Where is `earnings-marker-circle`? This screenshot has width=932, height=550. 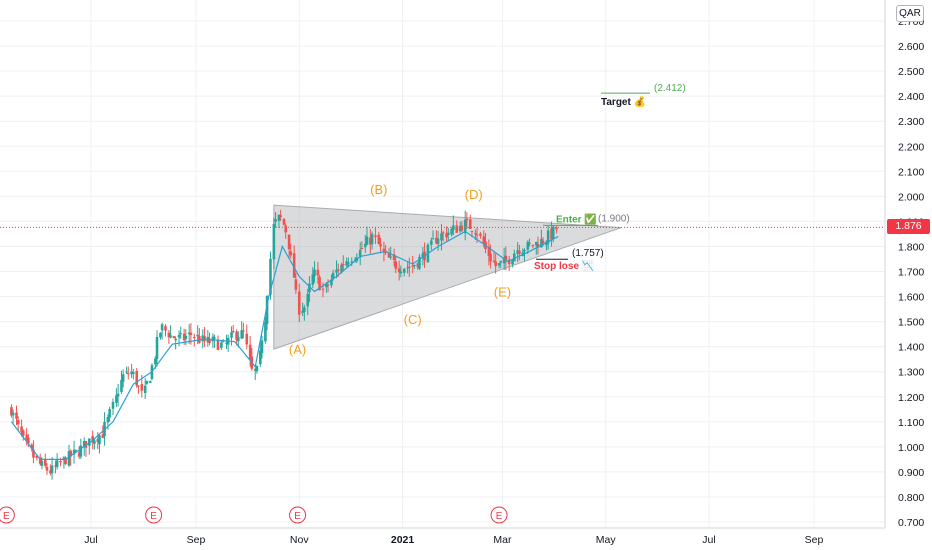
earnings-marker-circle is located at coordinates (154, 515).